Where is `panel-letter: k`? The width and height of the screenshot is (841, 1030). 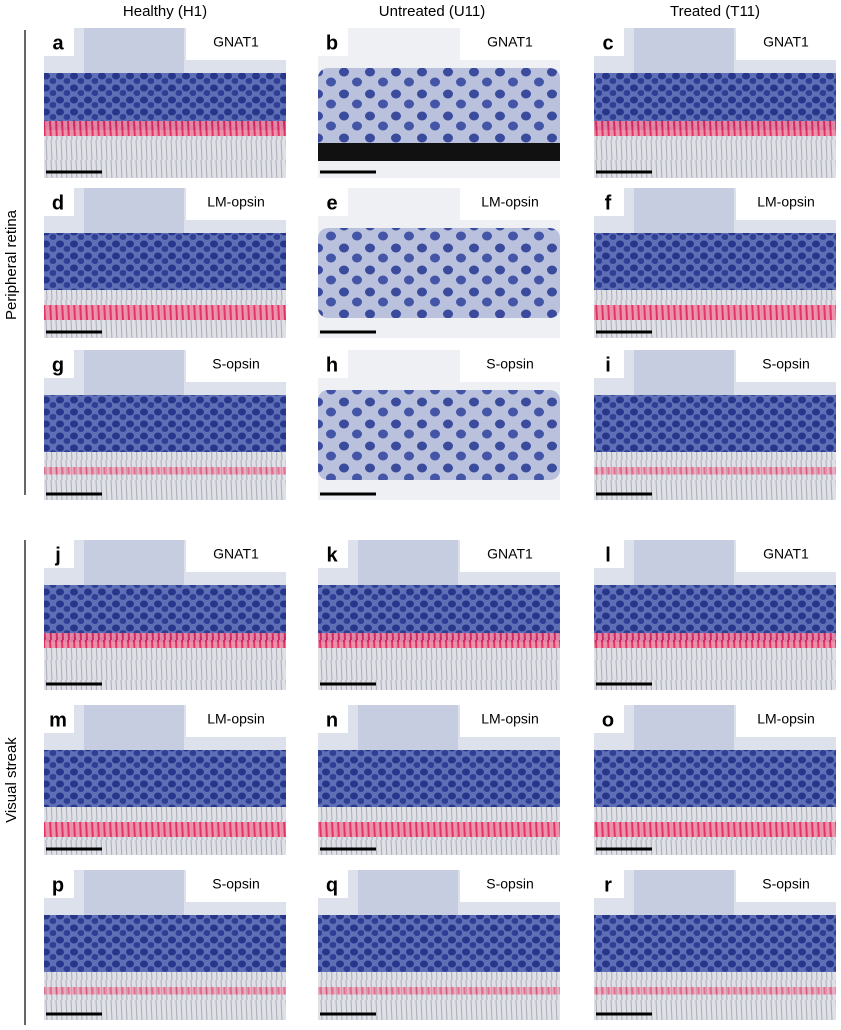 panel-letter: k is located at coordinates (332, 555).